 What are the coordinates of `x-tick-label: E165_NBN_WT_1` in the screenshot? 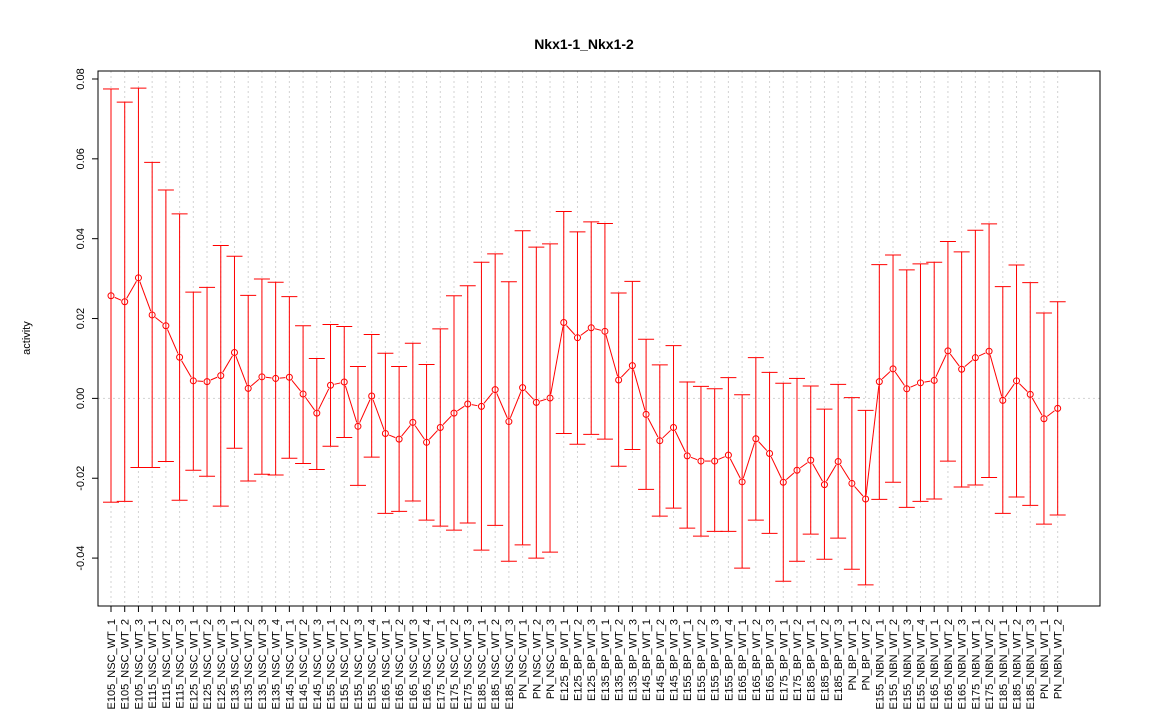 It's located at (935, 664).